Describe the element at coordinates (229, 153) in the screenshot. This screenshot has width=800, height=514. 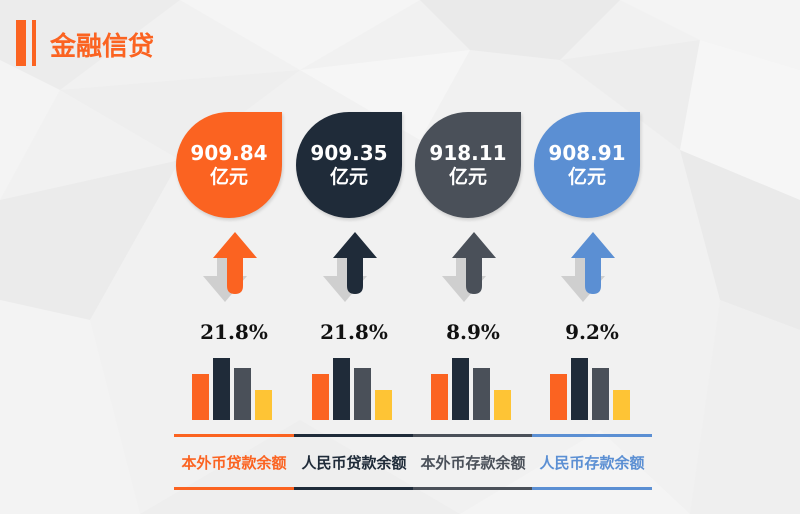
I see `amount-value: 909.84` at that location.